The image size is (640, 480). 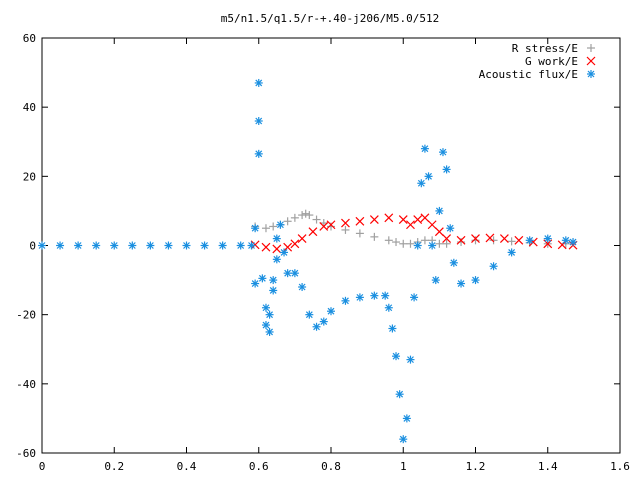 I want to click on legend-label: Acoustic flux/E, so click(x=528, y=74).